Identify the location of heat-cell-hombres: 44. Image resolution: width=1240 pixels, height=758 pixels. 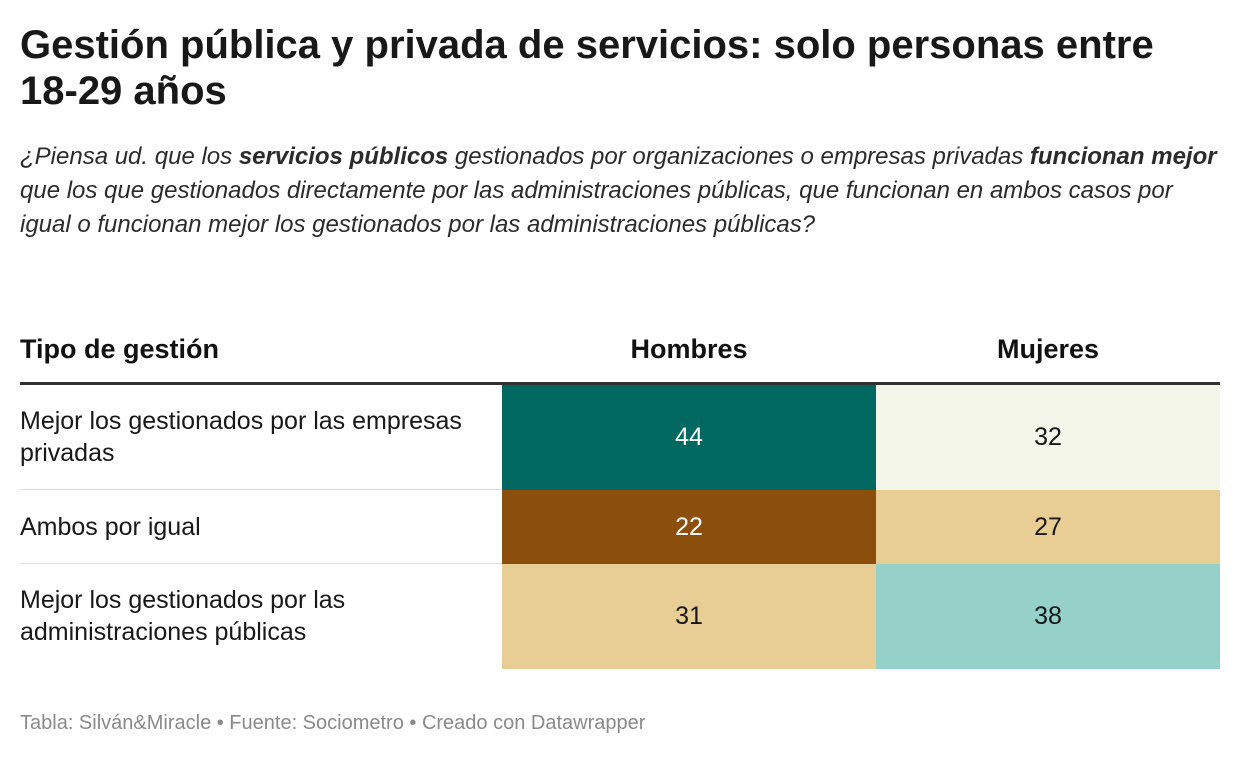
(689, 436).